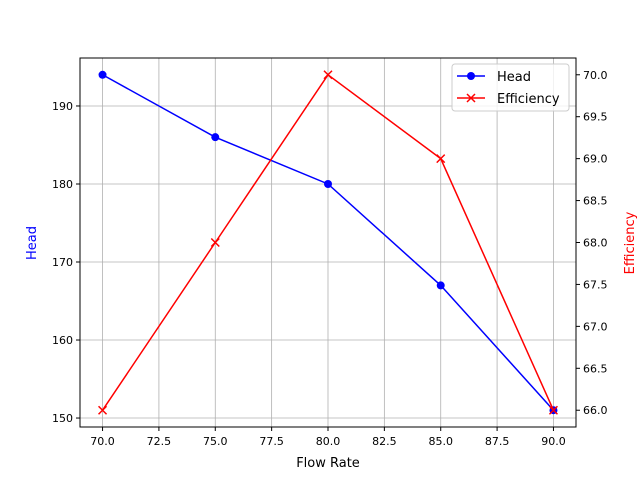 The width and height of the screenshot is (640, 484). What do you see at coordinates (32, 243) in the screenshot?
I see `y-axis-label: Head` at bounding box center [32, 243].